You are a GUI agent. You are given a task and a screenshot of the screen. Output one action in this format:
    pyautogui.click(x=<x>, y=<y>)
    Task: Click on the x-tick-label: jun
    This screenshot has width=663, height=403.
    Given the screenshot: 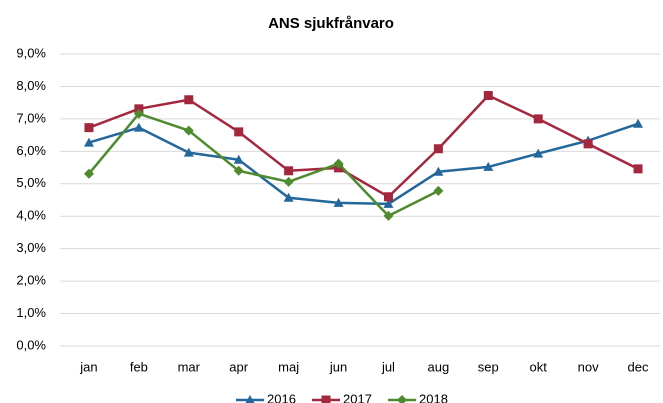 What is the action you would take?
    pyautogui.click(x=338, y=366)
    